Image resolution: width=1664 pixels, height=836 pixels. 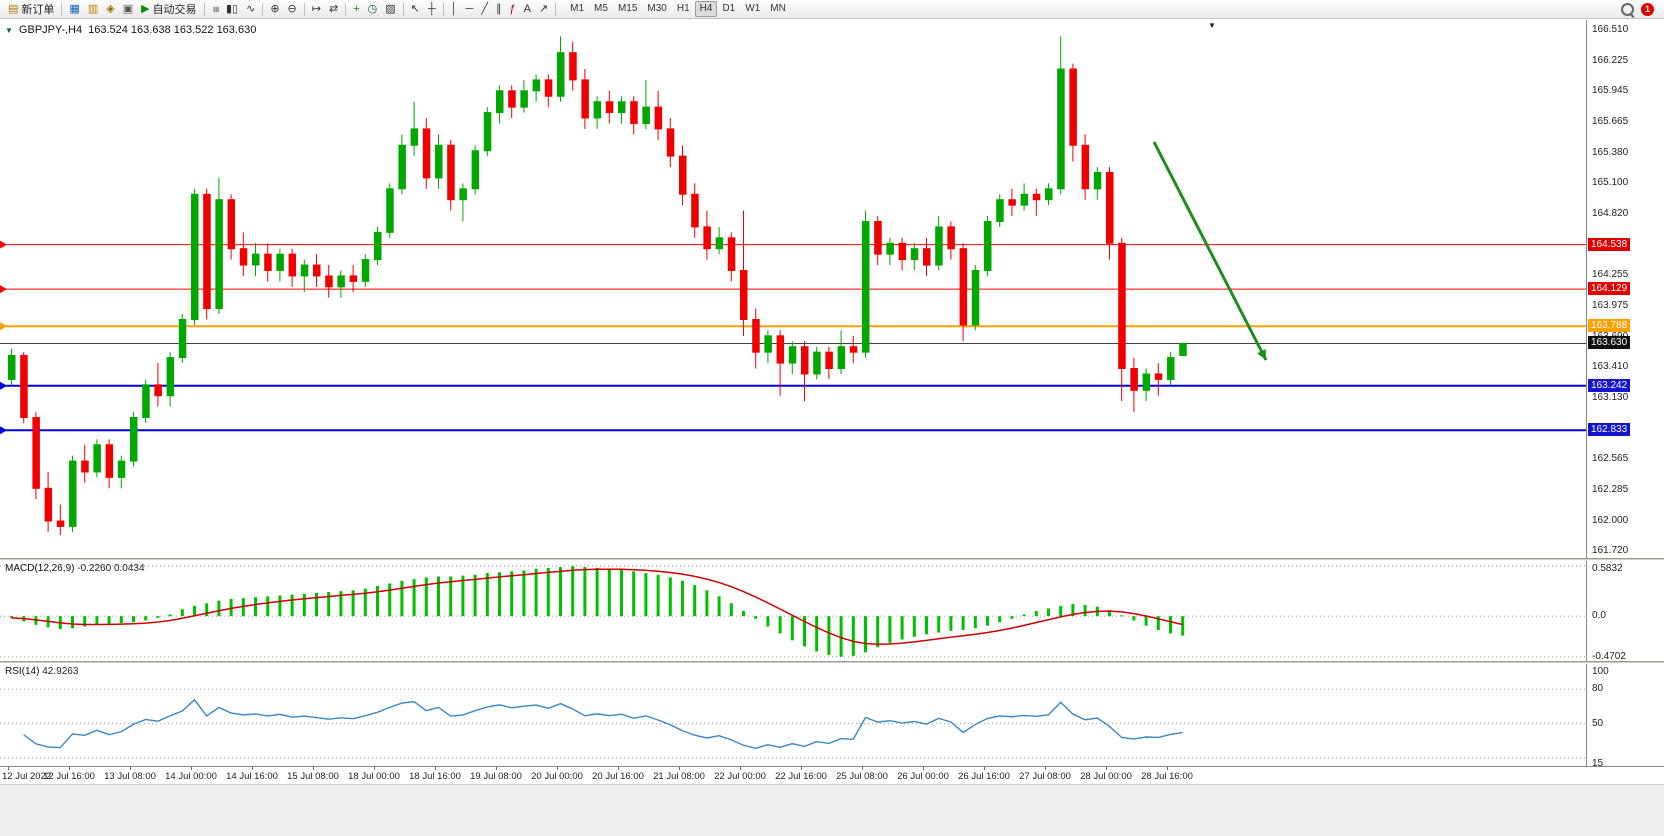 I want to click on date-label: 20 Jul 16:00, so click(x=618, y=776).